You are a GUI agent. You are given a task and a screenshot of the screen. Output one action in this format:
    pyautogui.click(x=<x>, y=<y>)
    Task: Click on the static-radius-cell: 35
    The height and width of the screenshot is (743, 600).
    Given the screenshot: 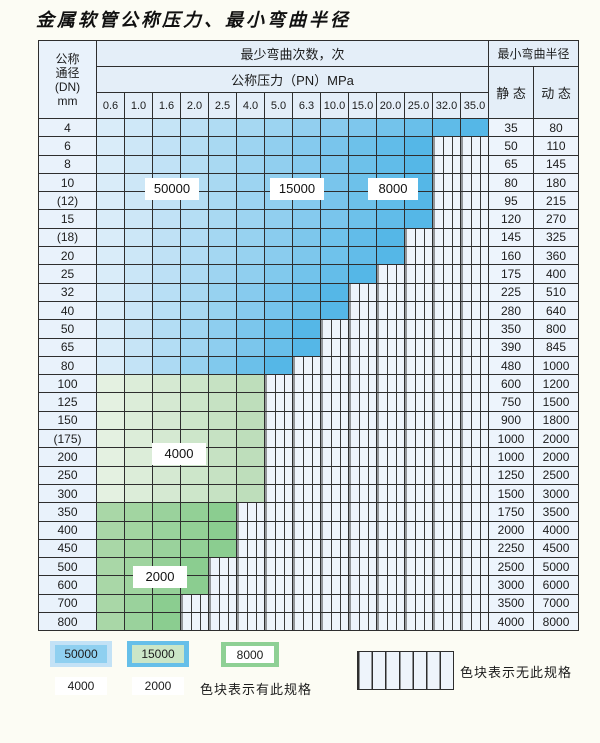 What is the action you would take?
    pyautogui.click(x=511, y=127)
    